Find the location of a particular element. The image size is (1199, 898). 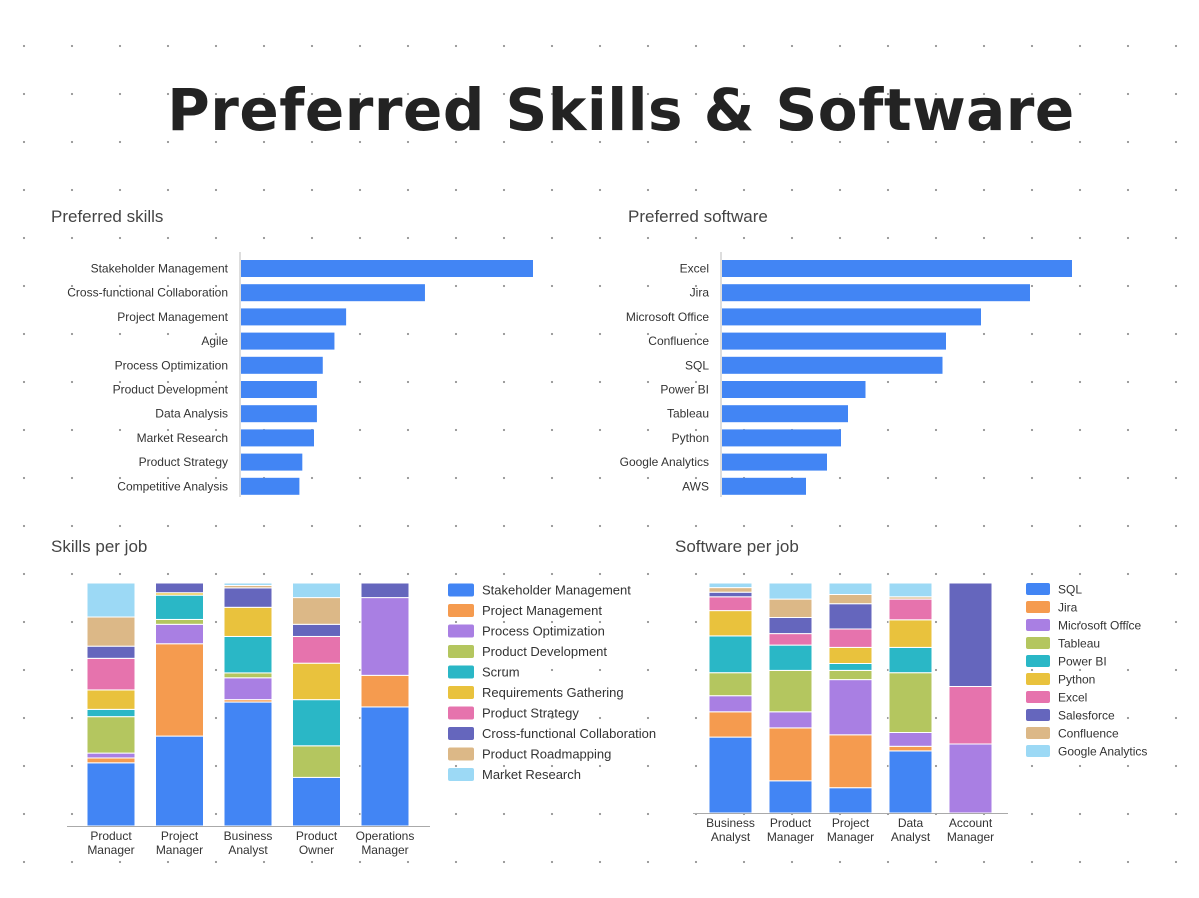

category-label: Owner is located at coordinates (316, 850).